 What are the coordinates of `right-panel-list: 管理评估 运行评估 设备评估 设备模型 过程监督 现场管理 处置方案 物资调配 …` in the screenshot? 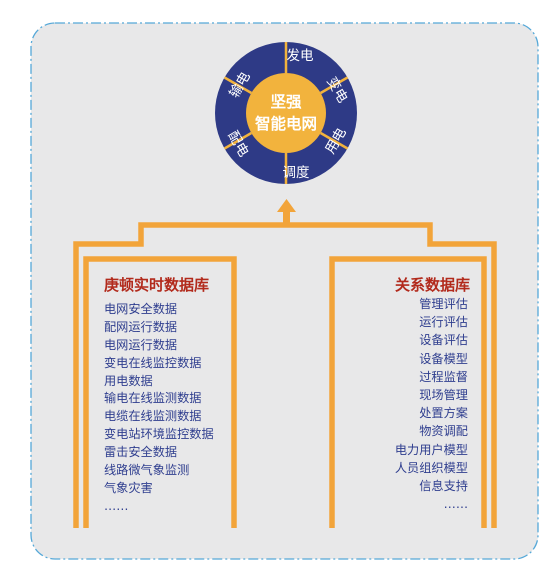 It's located at (431, 404).